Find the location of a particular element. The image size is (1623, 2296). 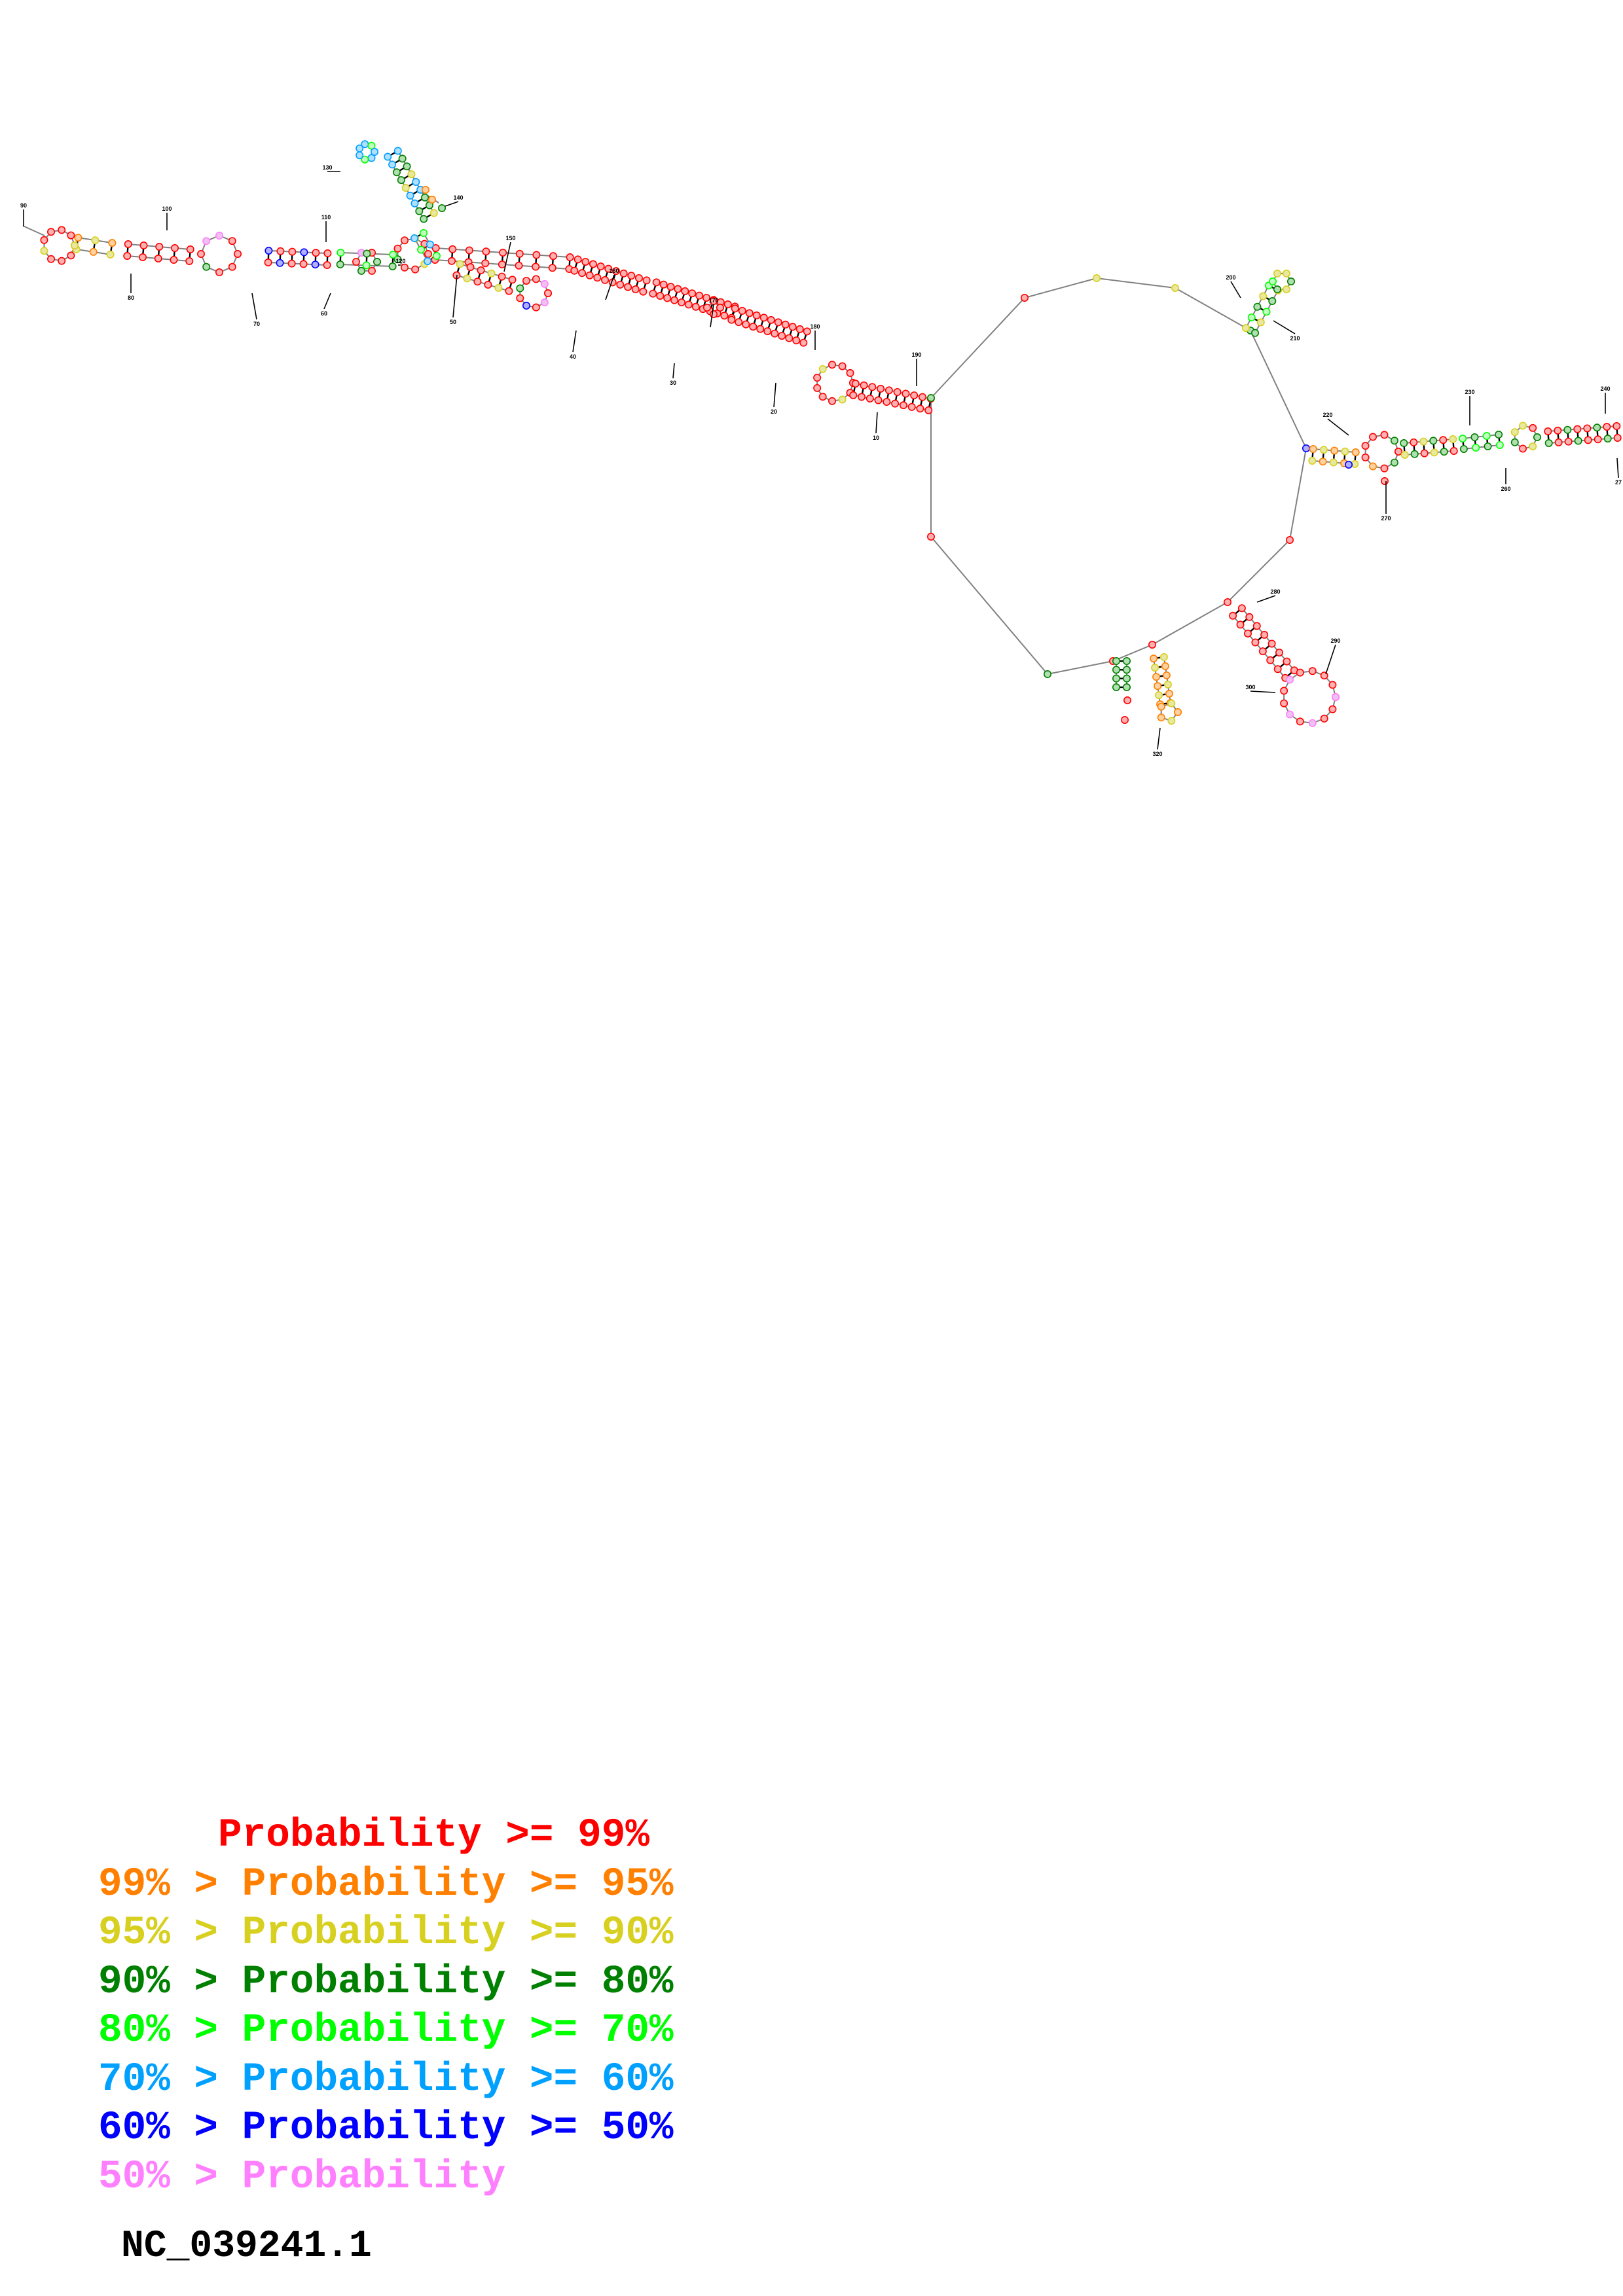

position-label: 20 is located at coordinates (774, 411).